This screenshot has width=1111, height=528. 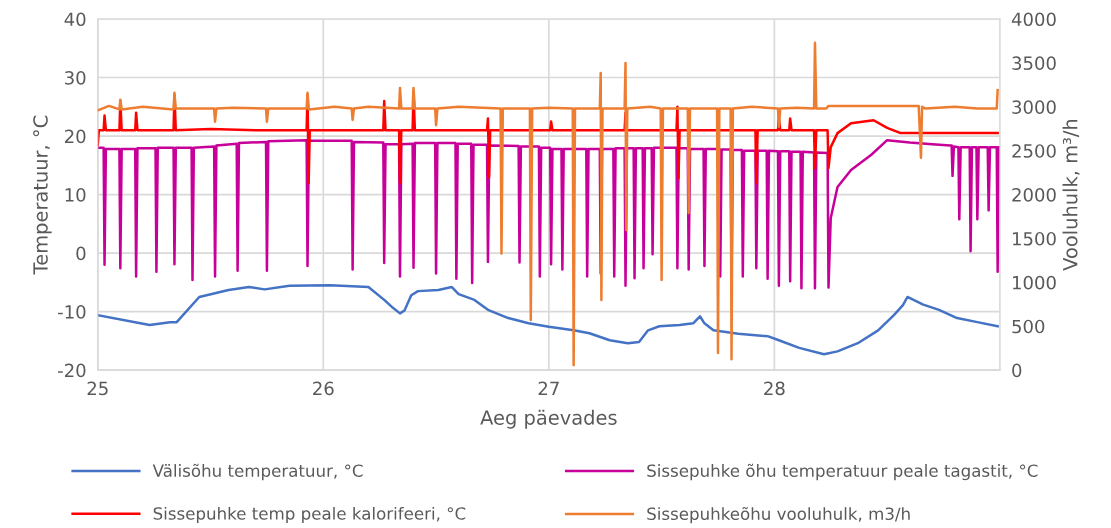 What do you see at coordinates (778, 515) in the screenshot?
I see `legend-label: Sissepuhkeõhu vooluhulk, m3/h` at bounding box center [778, 515].